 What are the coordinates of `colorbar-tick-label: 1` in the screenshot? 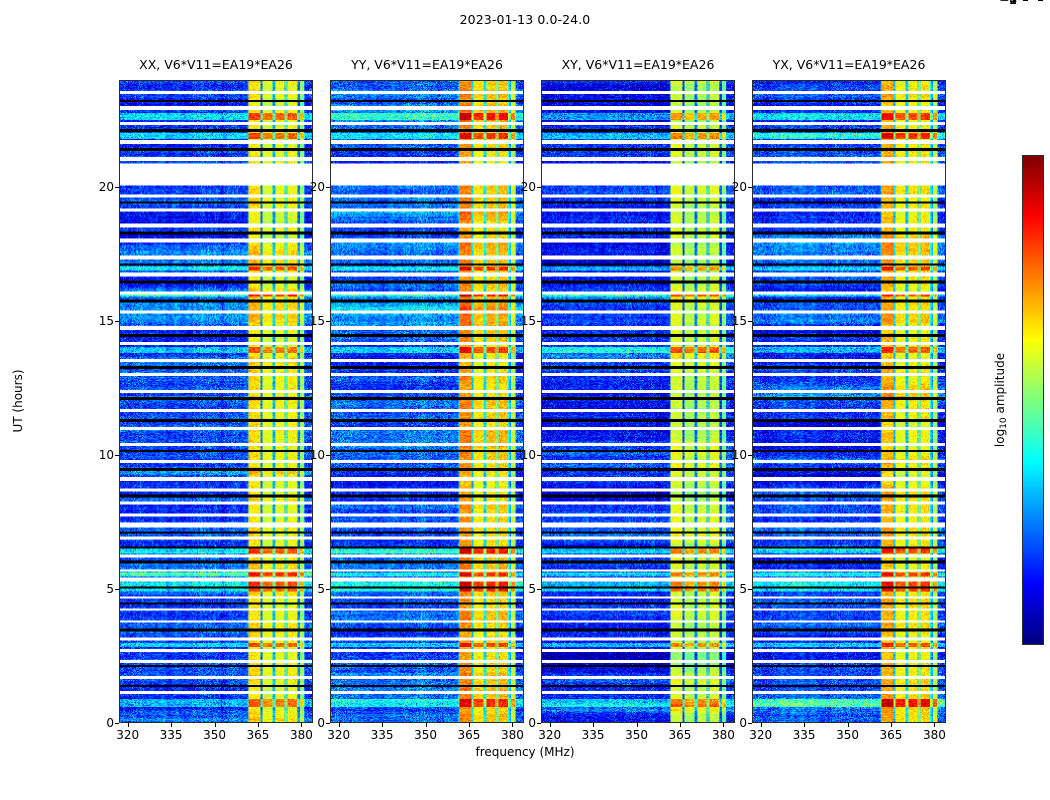 It's located at (1013, 3).